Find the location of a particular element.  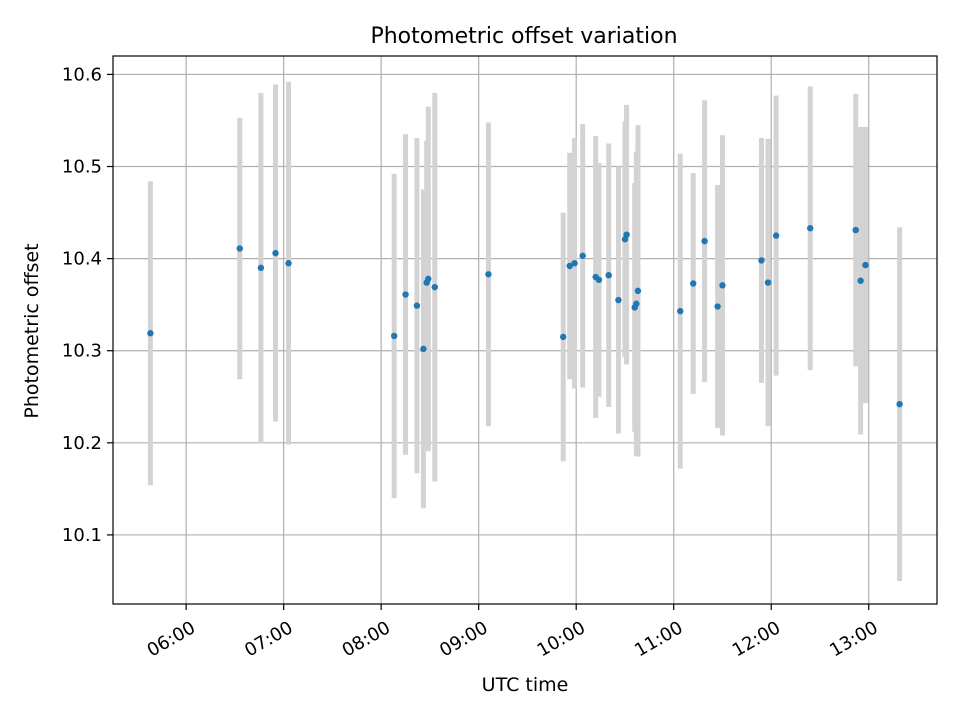

x-tick-label: 07:00 is located at coordinates (268, 639).